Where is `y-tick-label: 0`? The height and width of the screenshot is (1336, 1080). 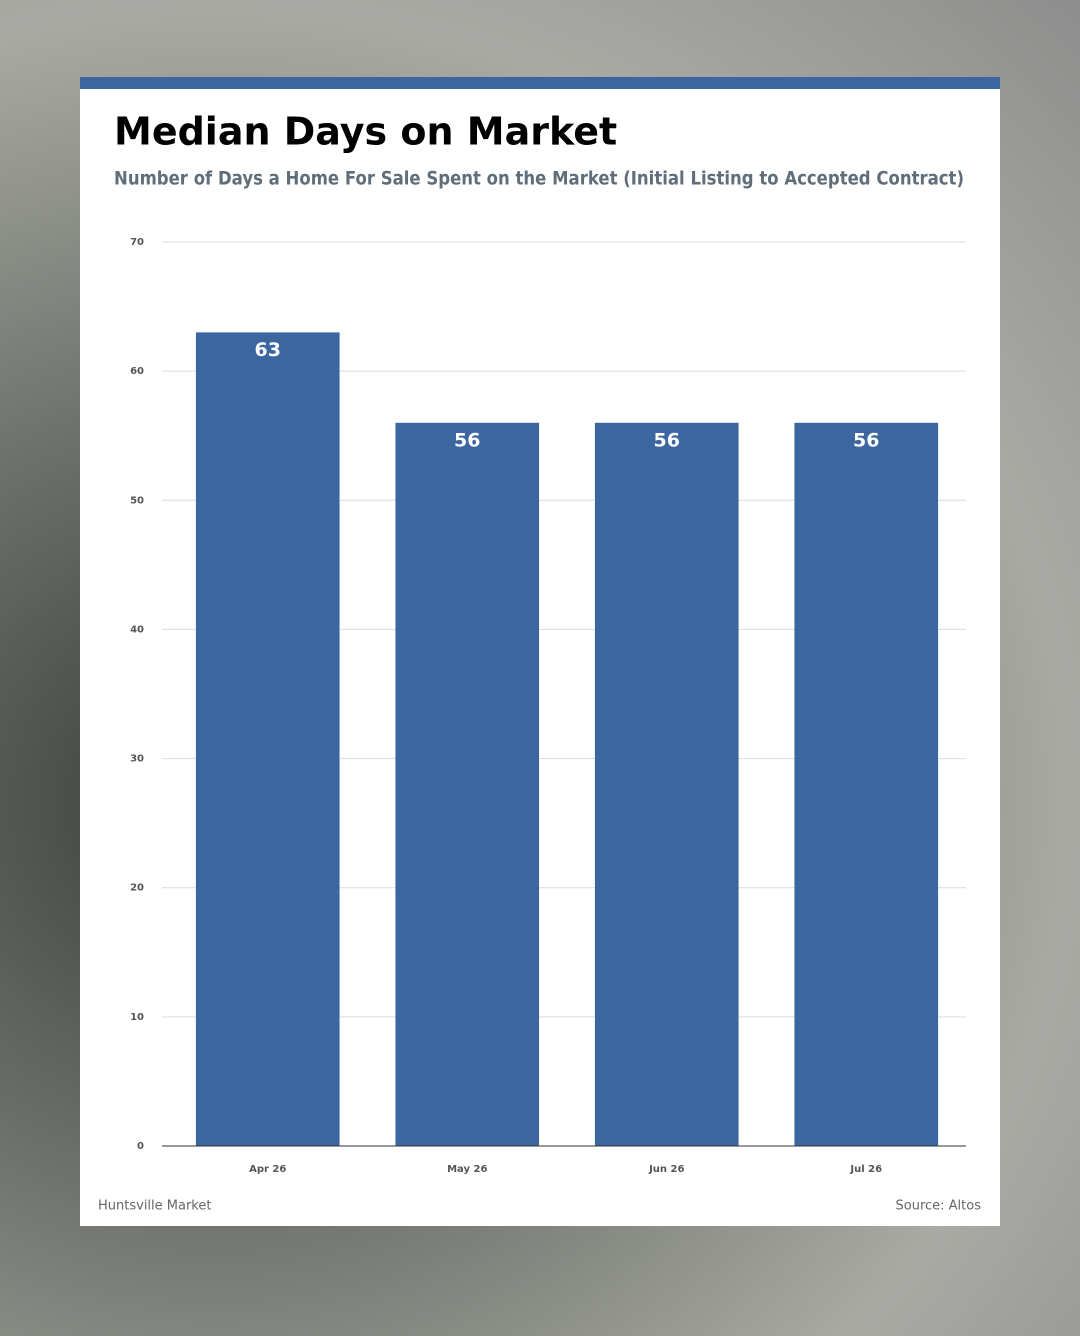 y-tick-label: 0 is located at coordinates (140, 1146).